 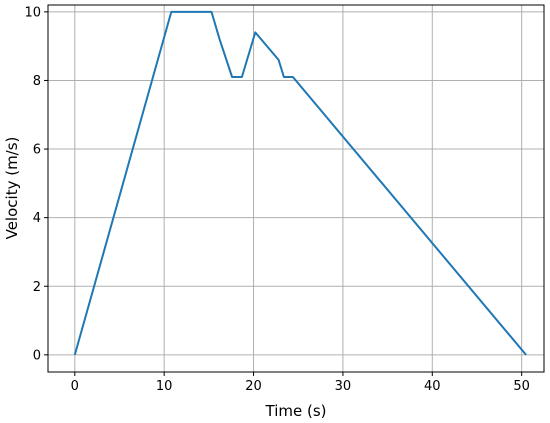 What do you see at coordinates (253, 386) in the screenshot?
I see `x-tick-label: 20` at bounding box center [253, 386].